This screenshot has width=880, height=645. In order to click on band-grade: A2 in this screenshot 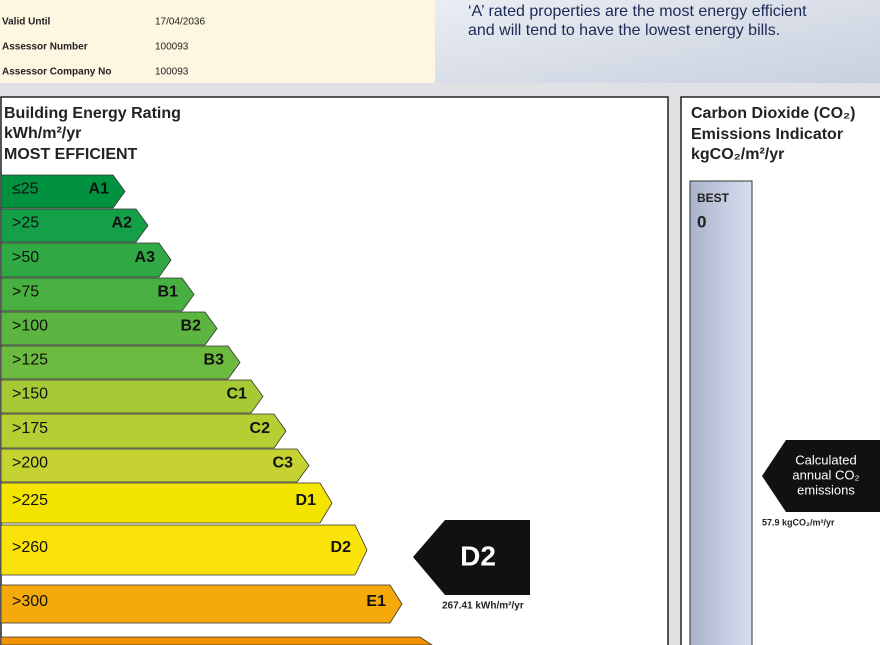, I will do `click(122, 223)`.